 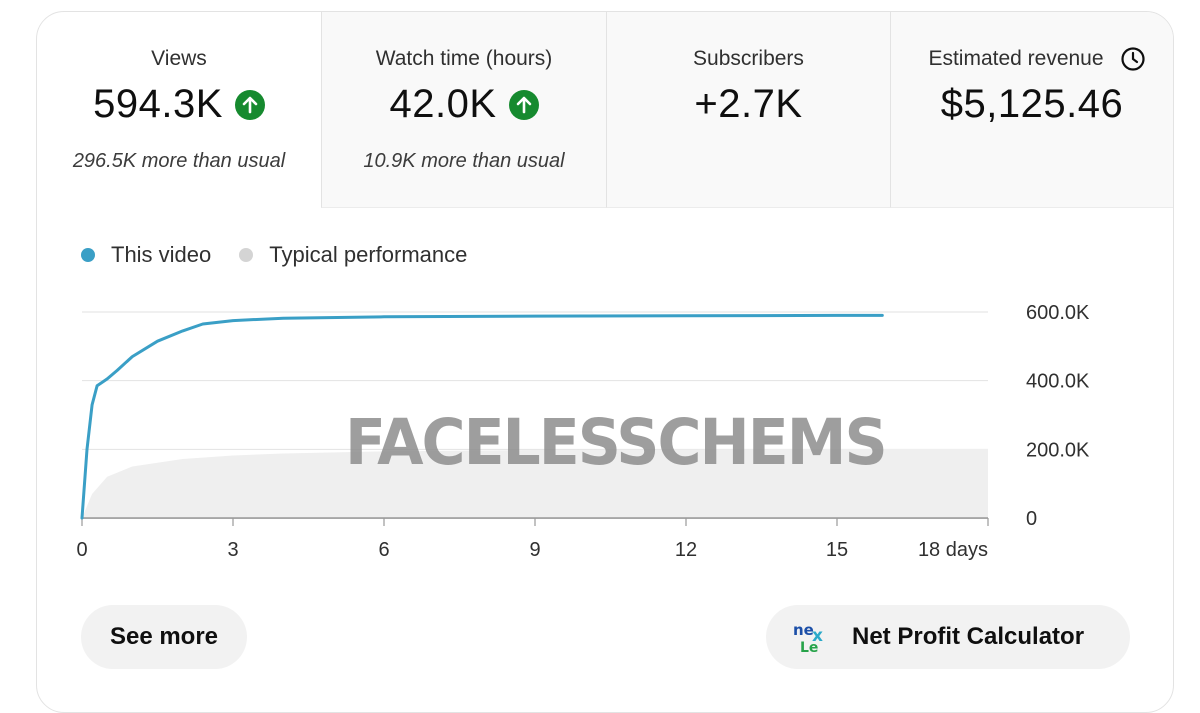 What do you see at coordinates (383, 550) in the screenshot?
I see `x-tick-label: 6` at bounding box center [383, 550].